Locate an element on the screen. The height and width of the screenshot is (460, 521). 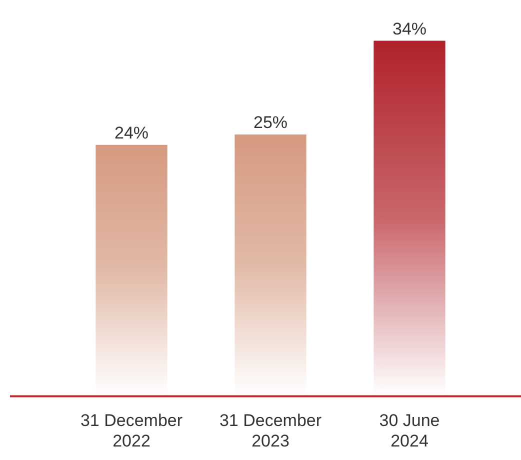
data-label: 25% is located at coordinates (270, 122).